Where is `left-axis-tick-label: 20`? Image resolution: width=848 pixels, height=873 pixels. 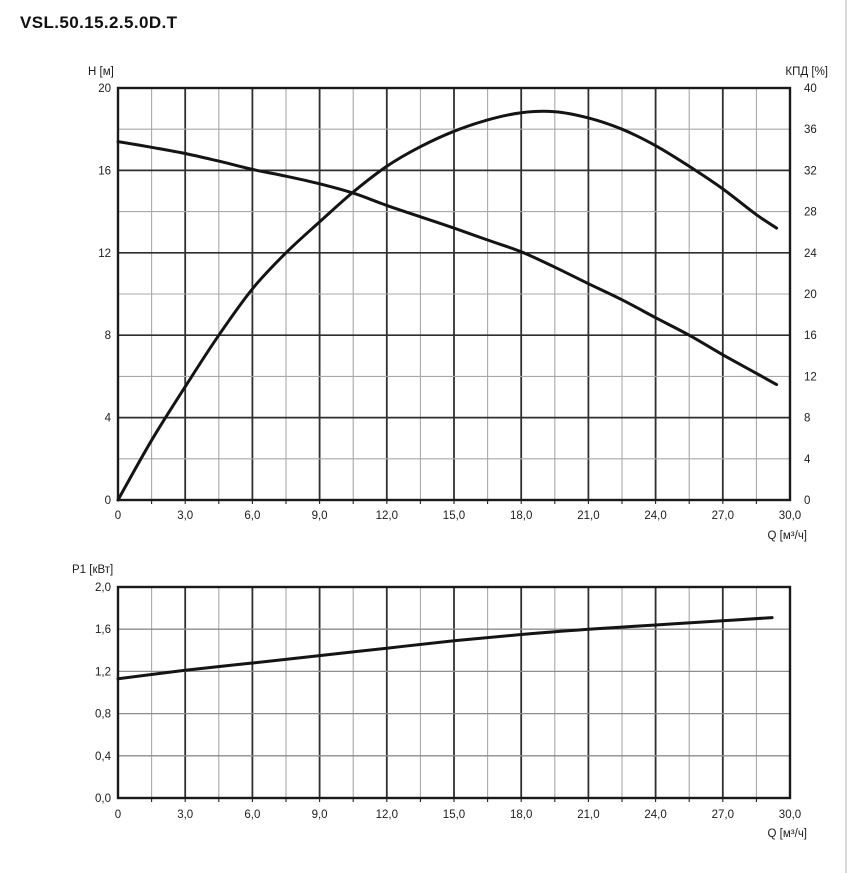 left-axis-tick-label: 20 is located at coordinates (104, 89).